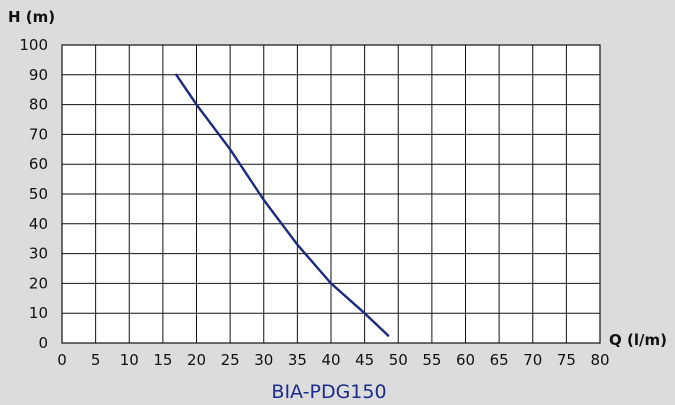 The height and width of the screenshot is (405, 675). What do you see at coordinates (38, 164) in the screenshot?
I see `y-tick-label: 60` at bounding box center [38, 164].